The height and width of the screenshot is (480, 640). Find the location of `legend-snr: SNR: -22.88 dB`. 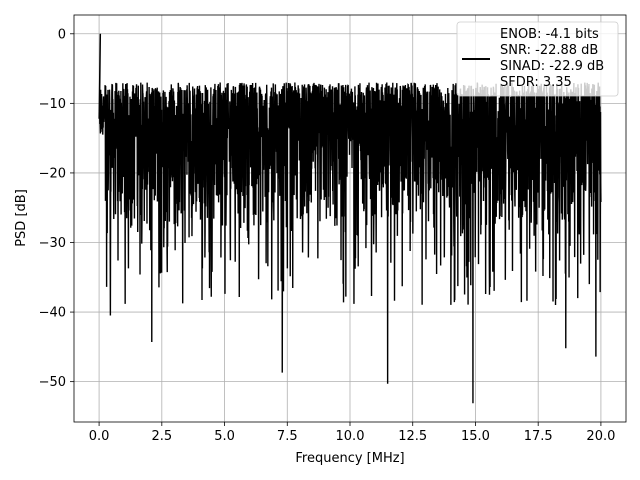

legend-snr: SNR: -22.88 dB is located at coordinates (549, 50).